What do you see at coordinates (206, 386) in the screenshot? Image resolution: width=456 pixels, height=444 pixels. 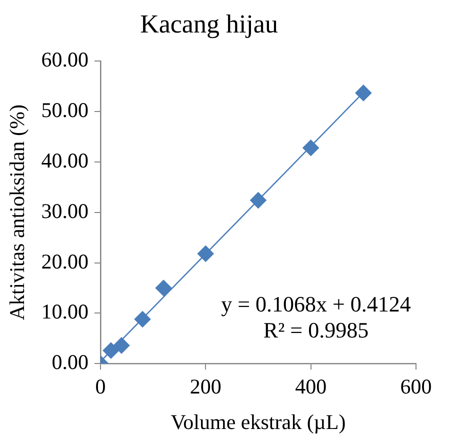 I see `x-tick-label: 200` at bounding box center [206, 386].